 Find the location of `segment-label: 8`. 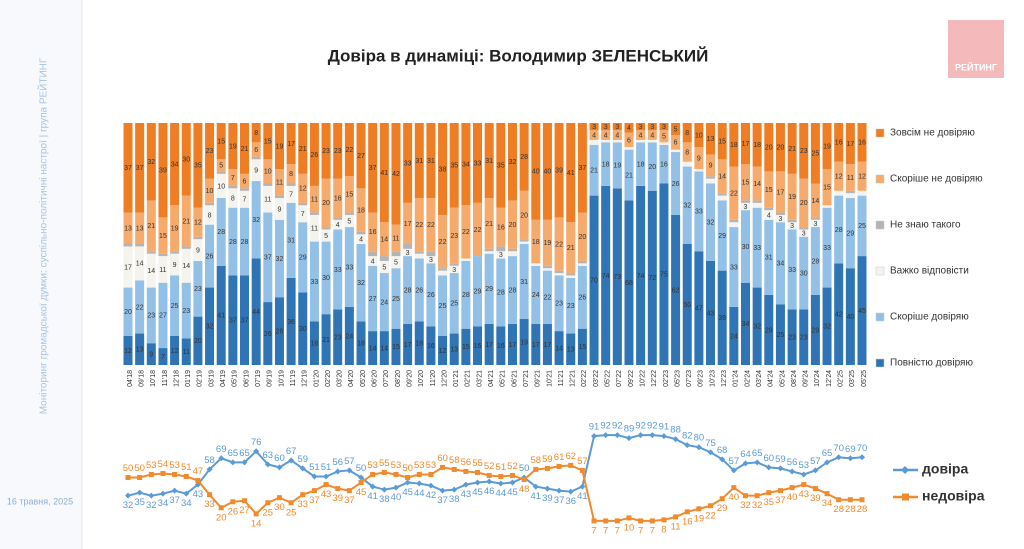

segment-label: 8 is located at coordinates (233, 198).